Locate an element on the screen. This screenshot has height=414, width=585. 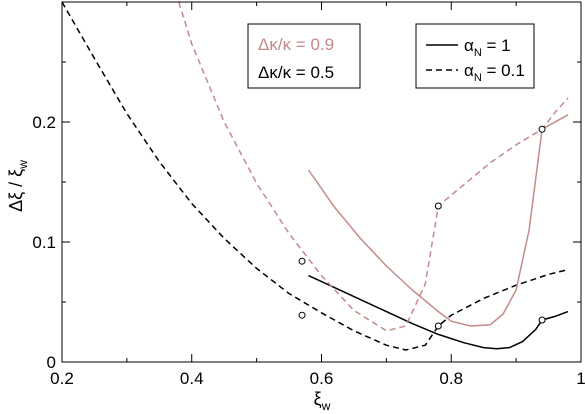
legend-kappa-09-label: Δκ/κ = 0.9 is located at coordinates (296, 44).